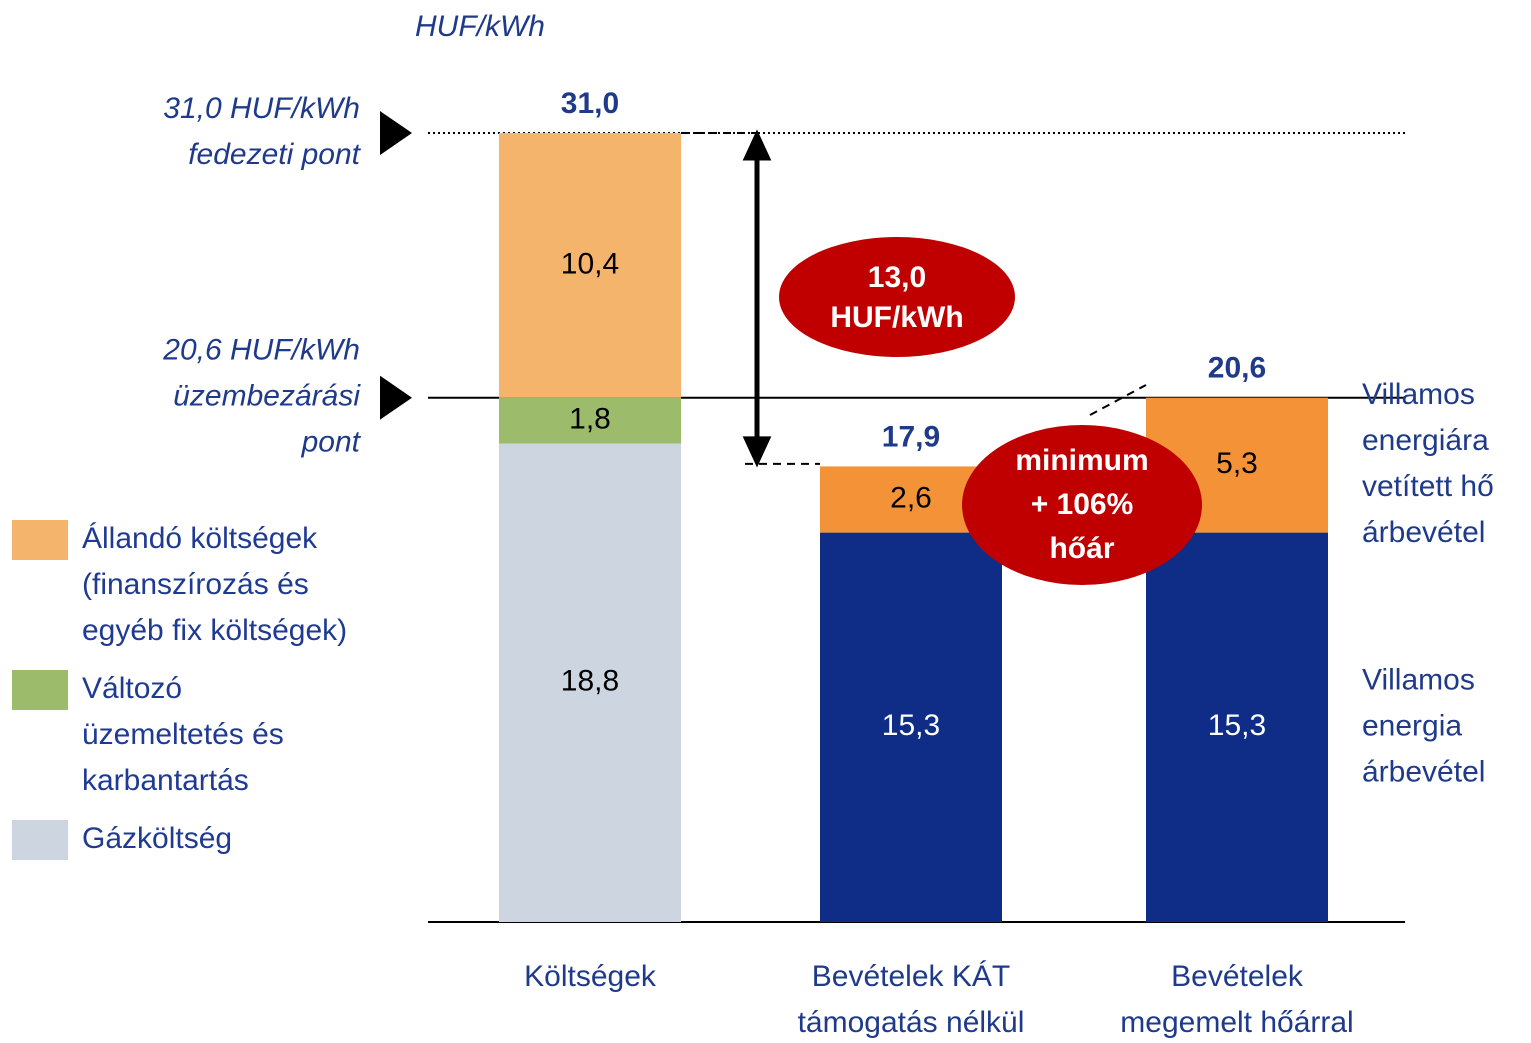 This screenshot has width=1531, height=1043. What do you see at coordinates (1237, 368) in the screenshot?
I see `total-label: 20,6` at bounding box center [1237, 368].